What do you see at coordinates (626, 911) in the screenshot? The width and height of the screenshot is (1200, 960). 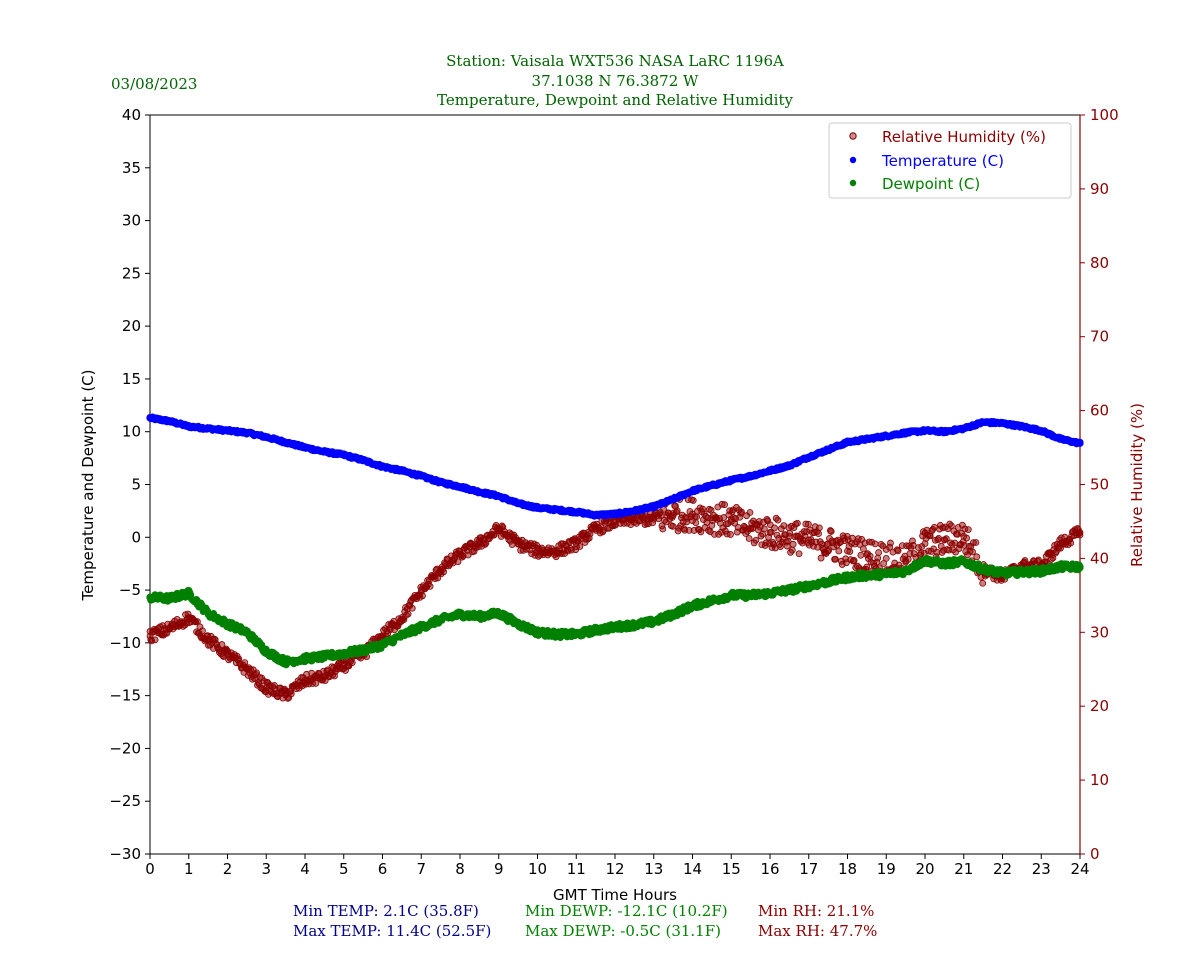 I see `min-dewpoint-stat: Min DEWP: -12.1C (10.2F)` at bounding box center [626, 911].